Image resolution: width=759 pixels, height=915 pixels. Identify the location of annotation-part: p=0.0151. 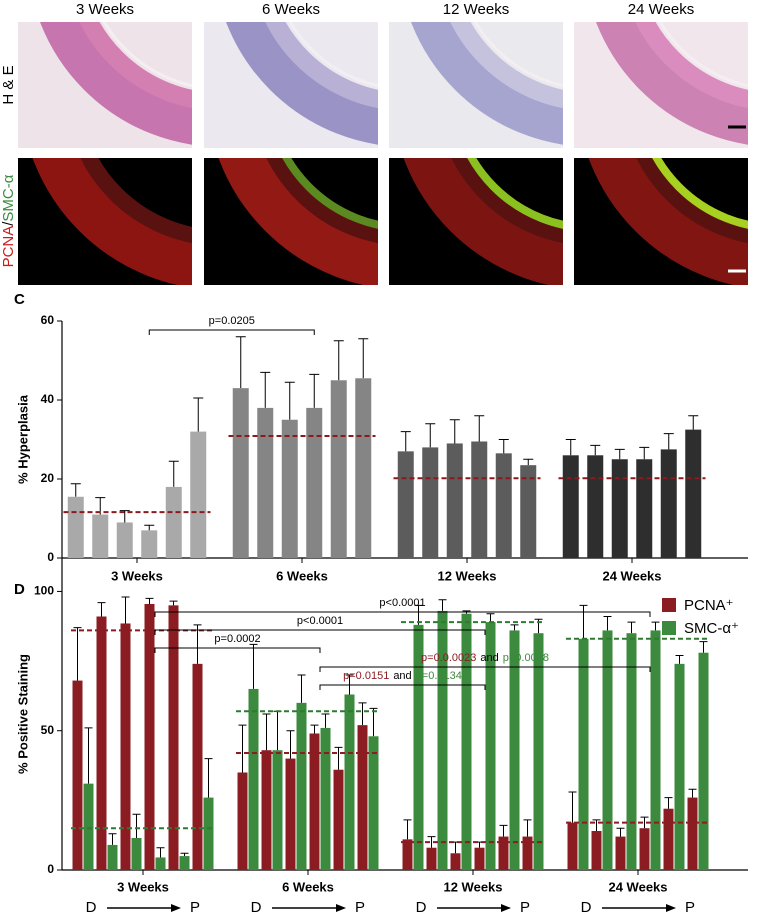
(366, 676).